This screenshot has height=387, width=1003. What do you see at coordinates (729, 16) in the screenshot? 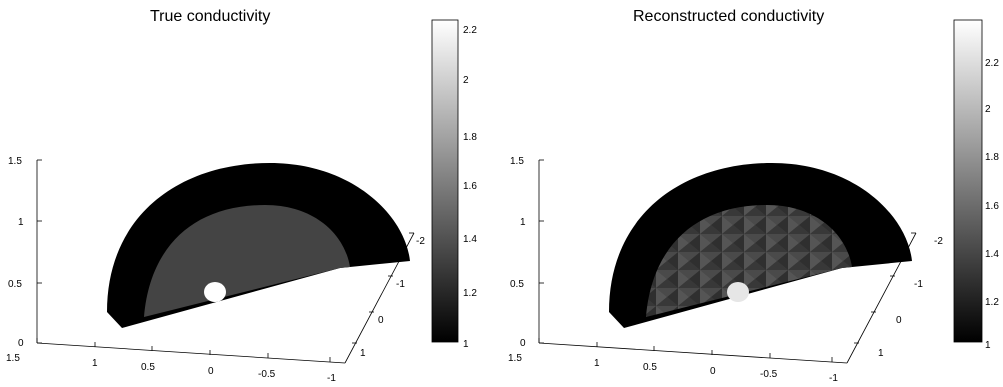
I see `plot-title: Reconstructed conductivity` at bounding box center [729, 16].